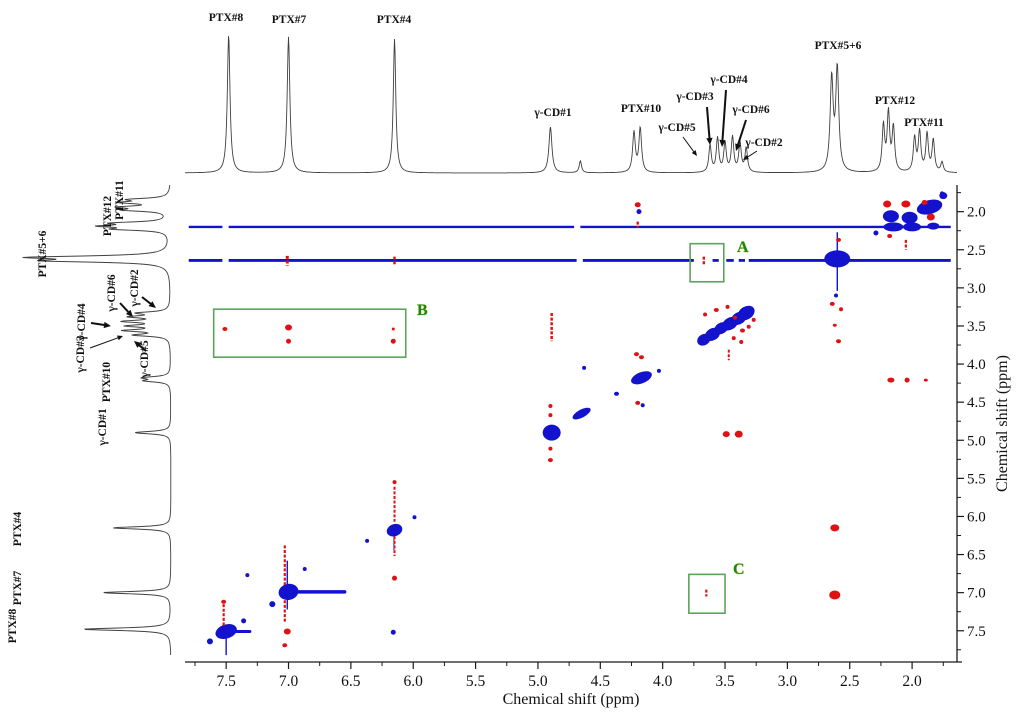  What do you see at coordinates (82, 322) in the screenshot?
I see `left-peak-label: γ-CD#4` at bounding box center [82, 322].